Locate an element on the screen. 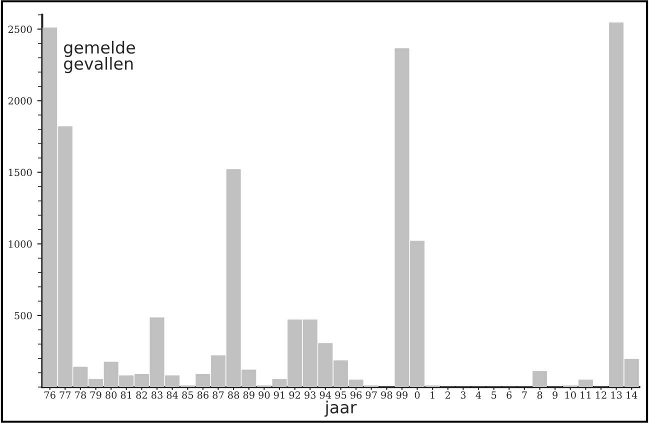 The height and width of the screenshot is (423, 649). x-tick-label: 82 is located at coordinates (141, 395).